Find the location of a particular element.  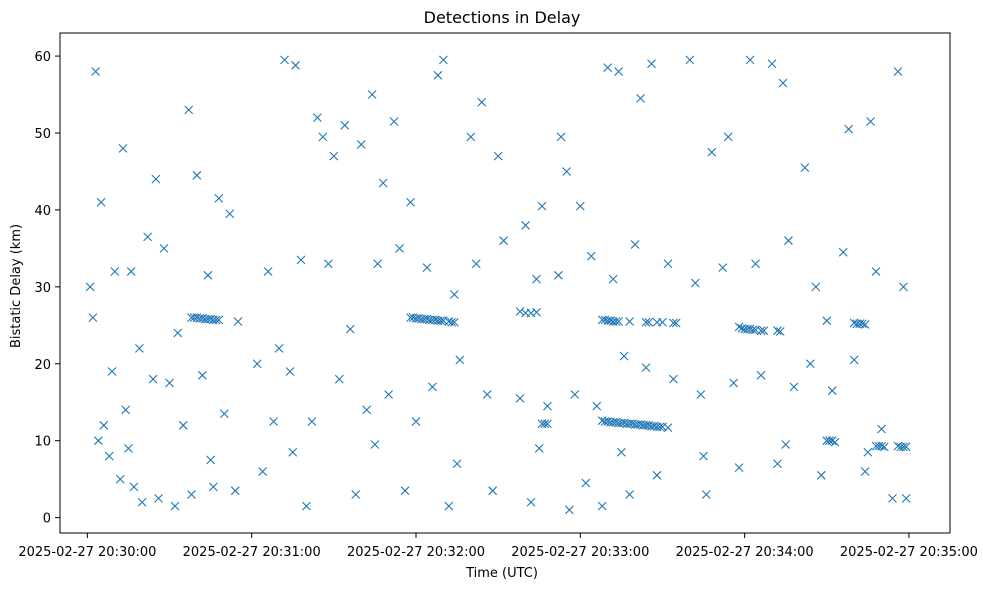

y-axis-ticks: 0 10 20 30 40 50 60 is located at coordinates (47, 288).